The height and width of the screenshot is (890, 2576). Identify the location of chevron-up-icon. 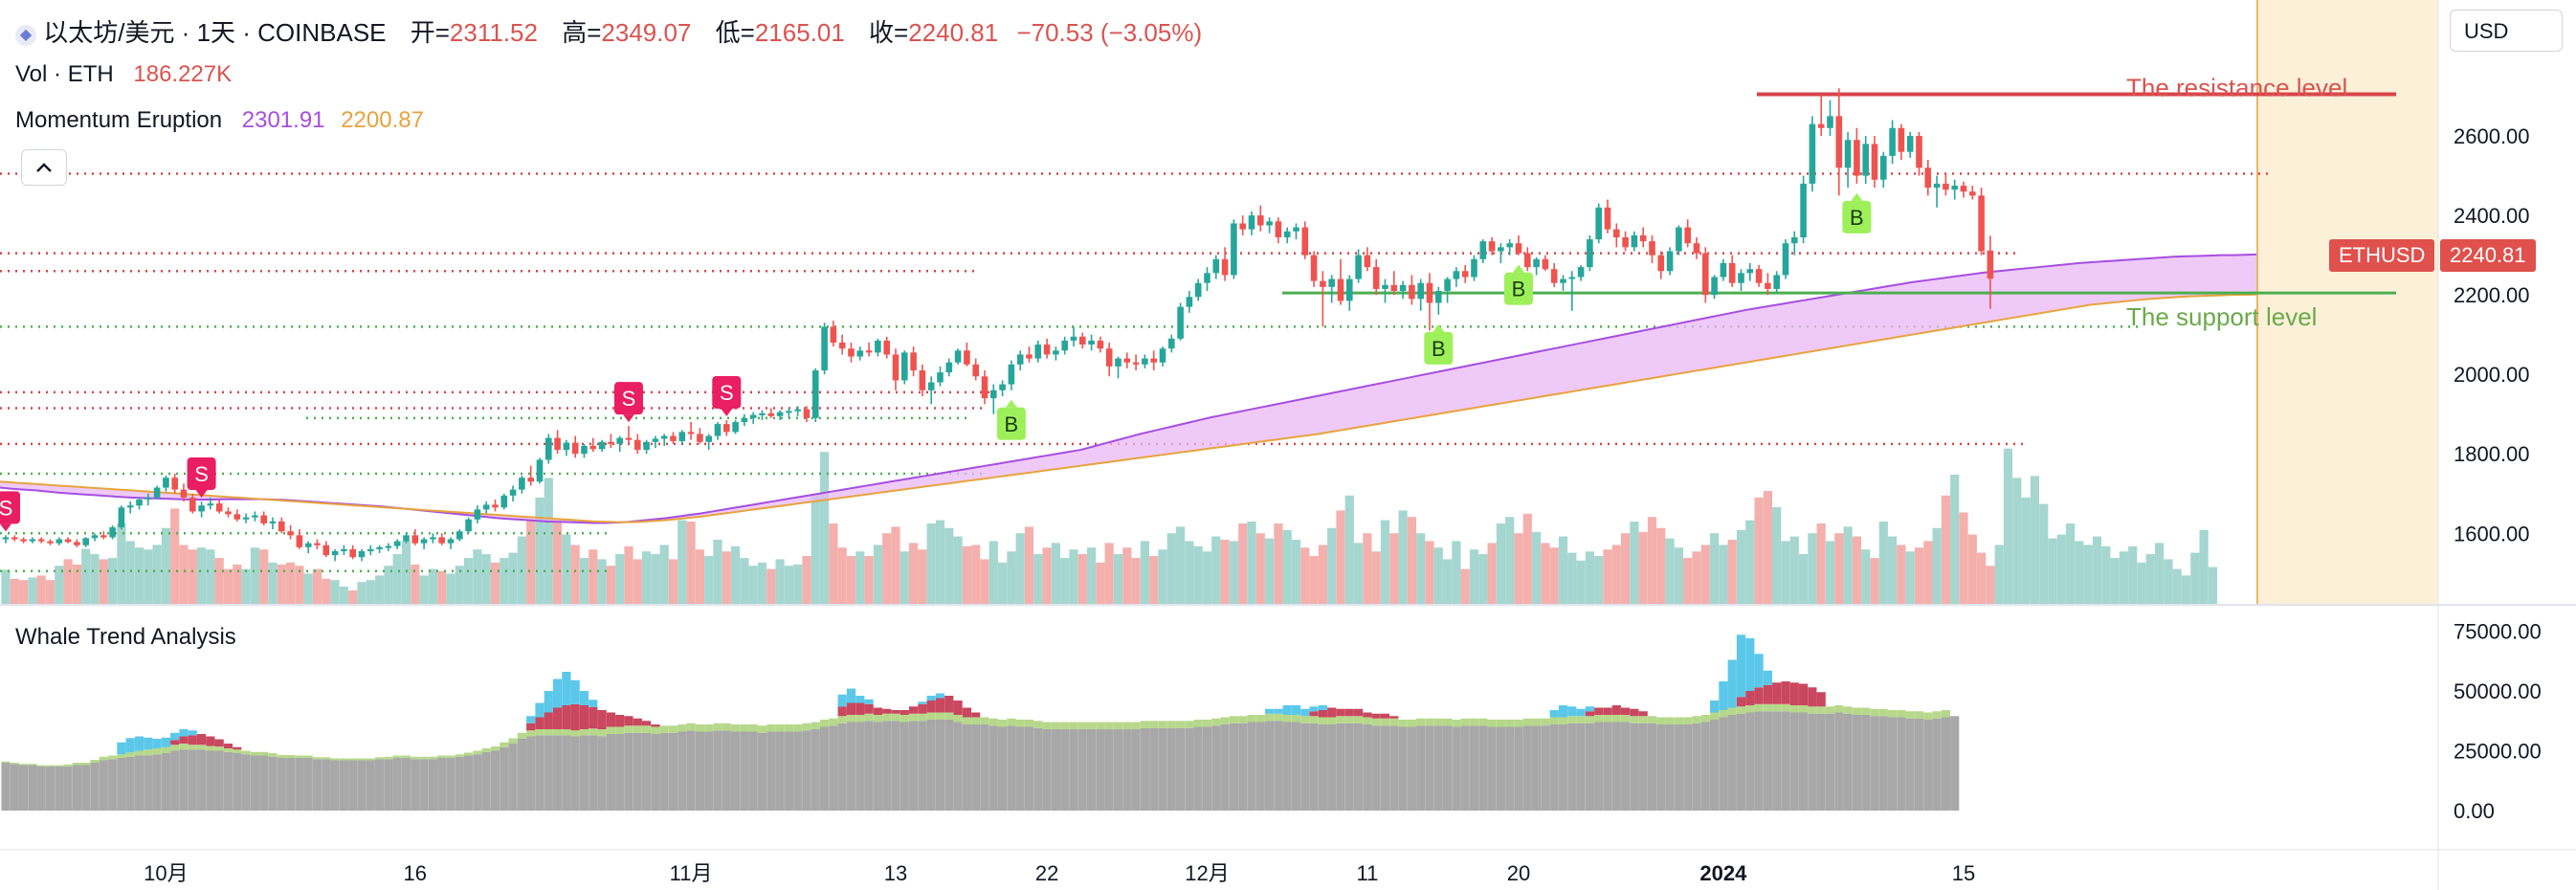
(44, 168).